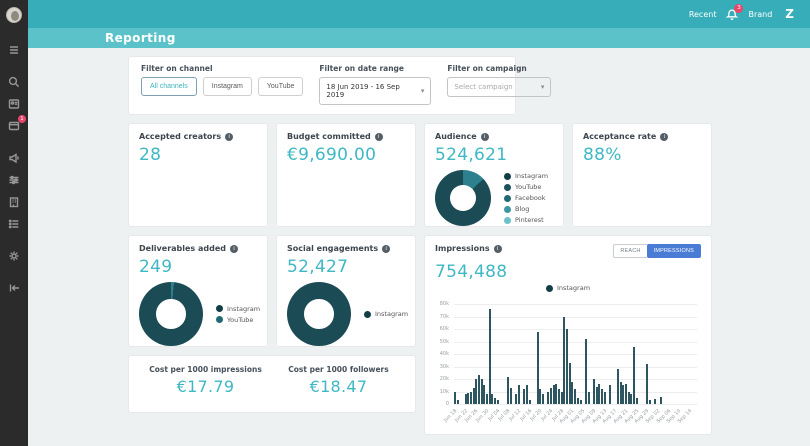 Image resolution: width=810 pixels, height=446 pixels. Describe the element at coordinates (280, 86) in the screenshot. I see `filter-channel-youtube-button: YouTube` at that location.